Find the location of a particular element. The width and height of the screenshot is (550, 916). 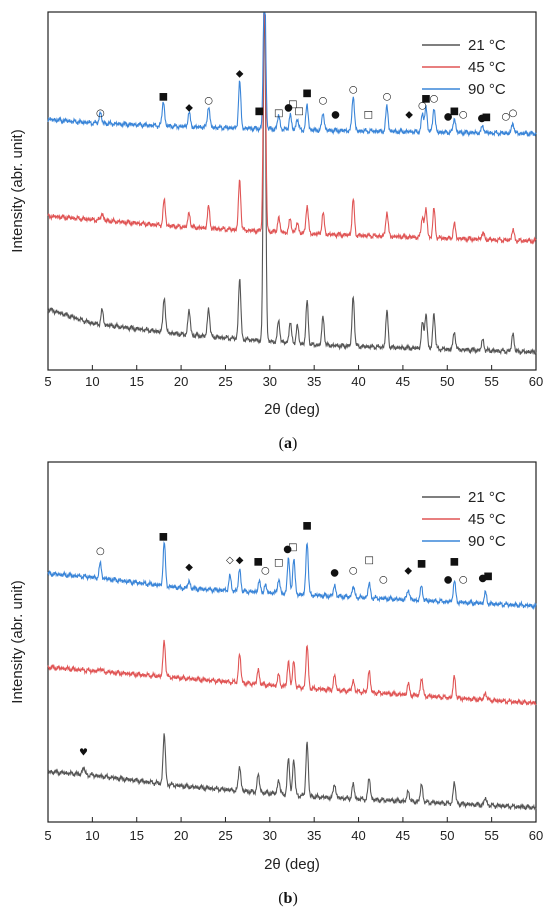

phase-marker: ◇ is located at coordinates (230, 560).